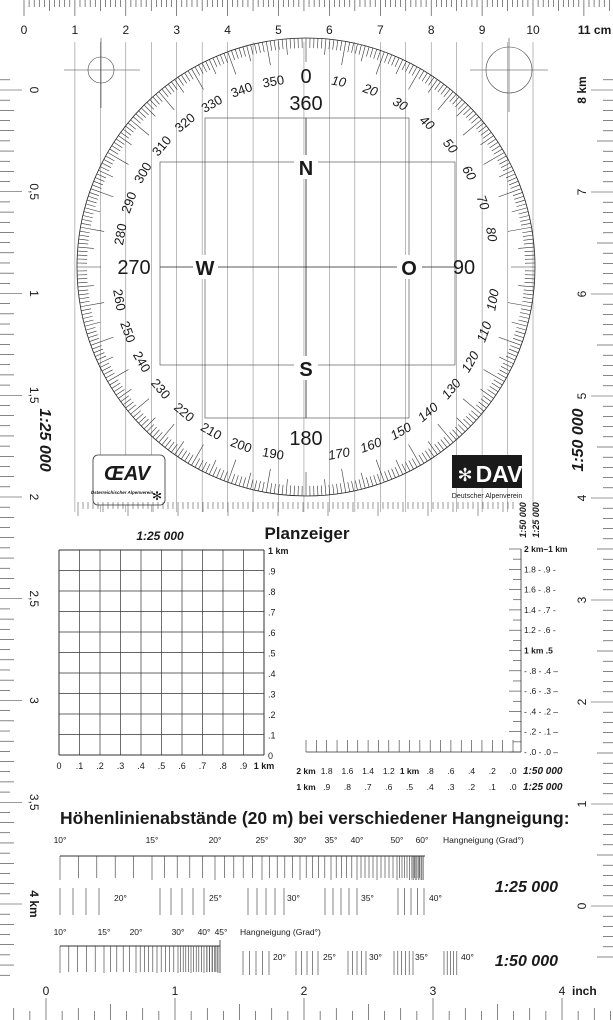  What do you see at coordinates (212, 104) in the screenshot?
I see `degree-label: 330` at bounding box center [212, 104].